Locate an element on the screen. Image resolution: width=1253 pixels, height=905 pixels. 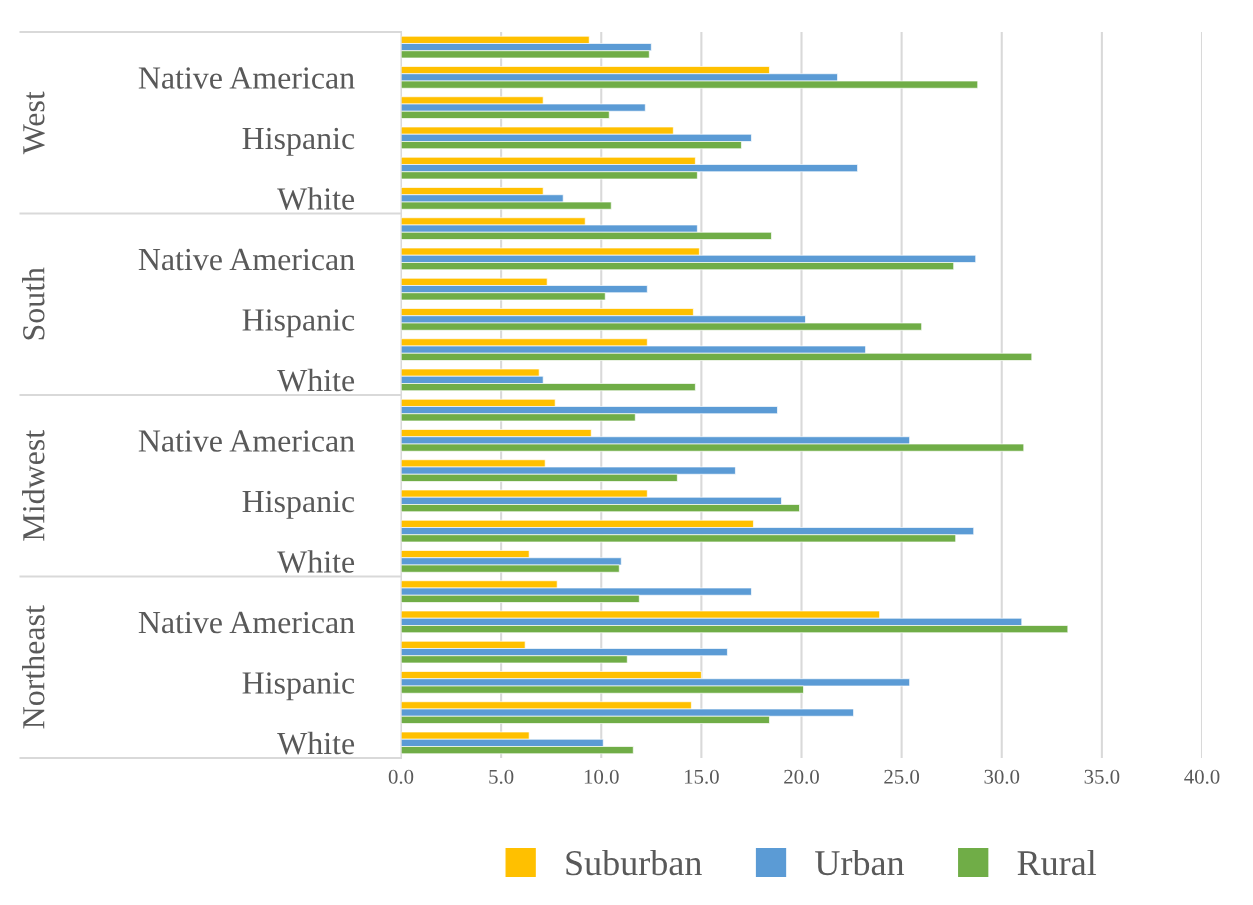
legend-label: Suburban is located at coordinates (634, 862).